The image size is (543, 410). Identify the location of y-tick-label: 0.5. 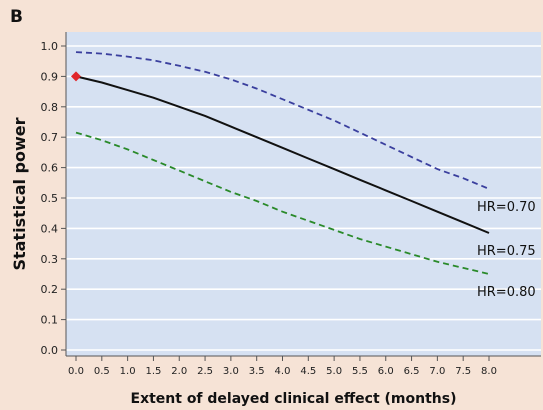
(50, 198).